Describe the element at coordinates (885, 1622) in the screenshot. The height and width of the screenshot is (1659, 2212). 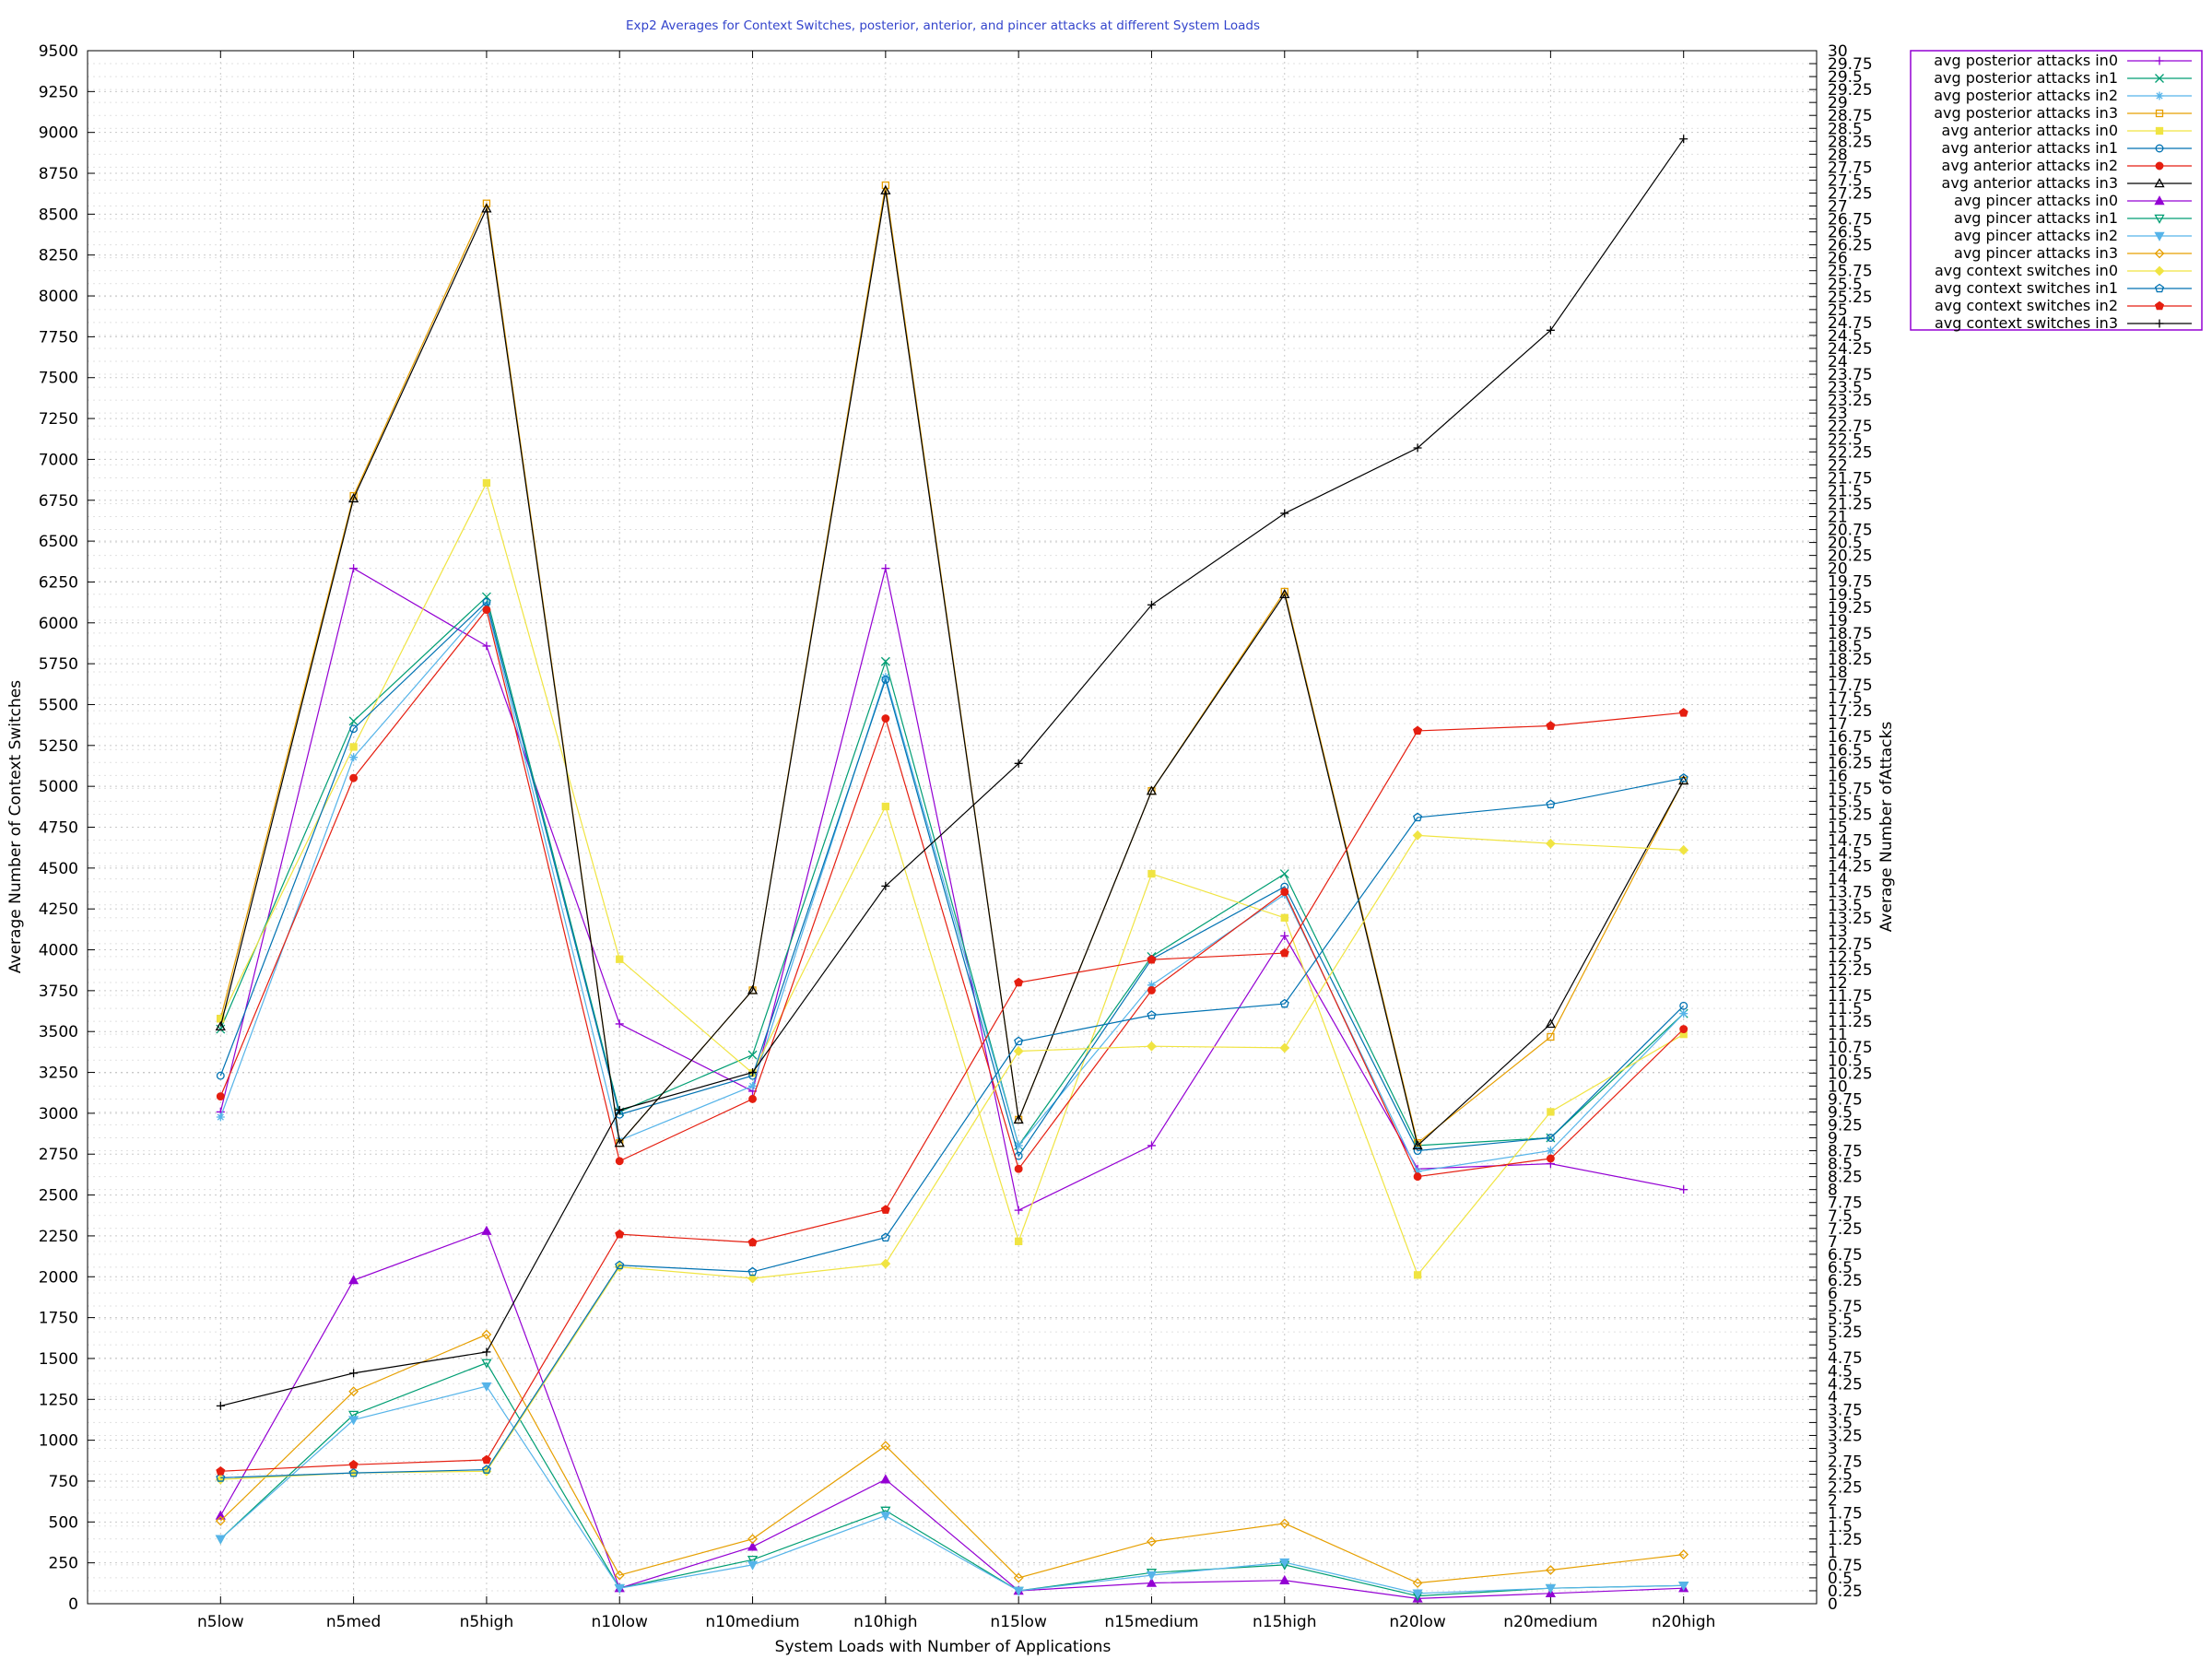
I see `x-tick-label: n10high` at that location.